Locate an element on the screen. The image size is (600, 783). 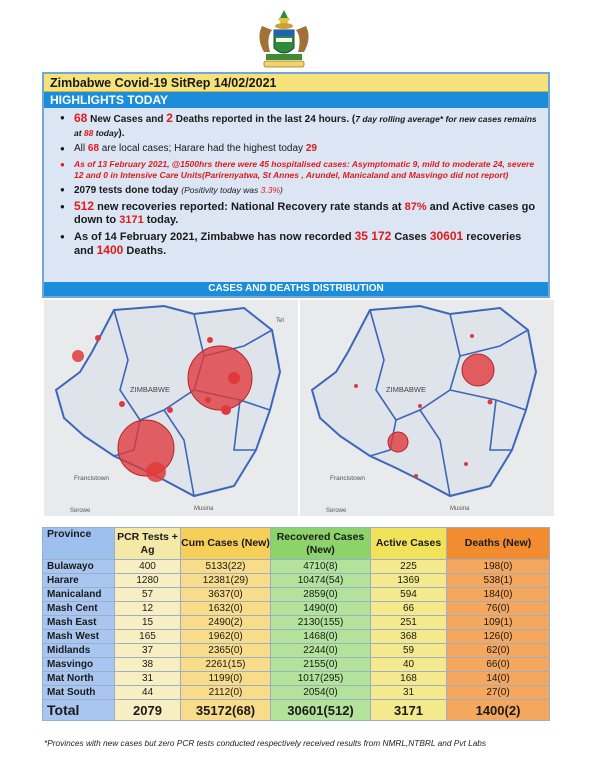
case-bubbles is located at coordinates (162, 408).